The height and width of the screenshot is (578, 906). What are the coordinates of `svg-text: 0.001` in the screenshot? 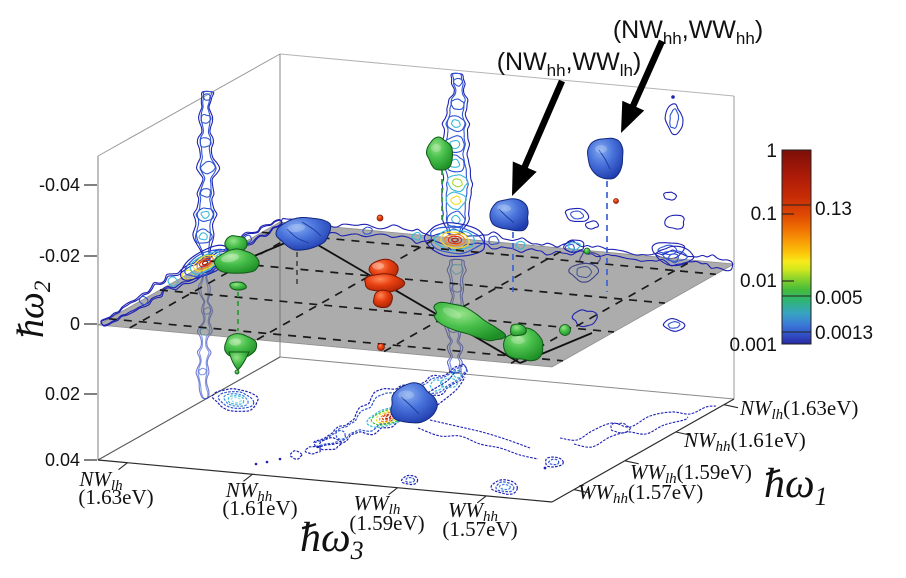 It's located at (753, 345).